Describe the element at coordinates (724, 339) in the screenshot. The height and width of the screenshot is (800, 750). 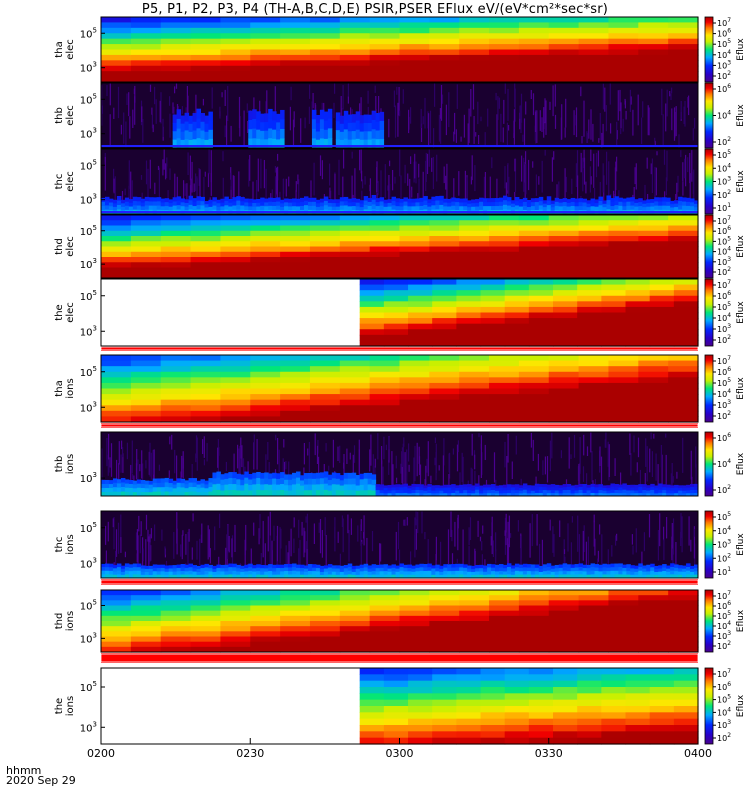
I see `colorbar-tick-label: 10²` at that location.